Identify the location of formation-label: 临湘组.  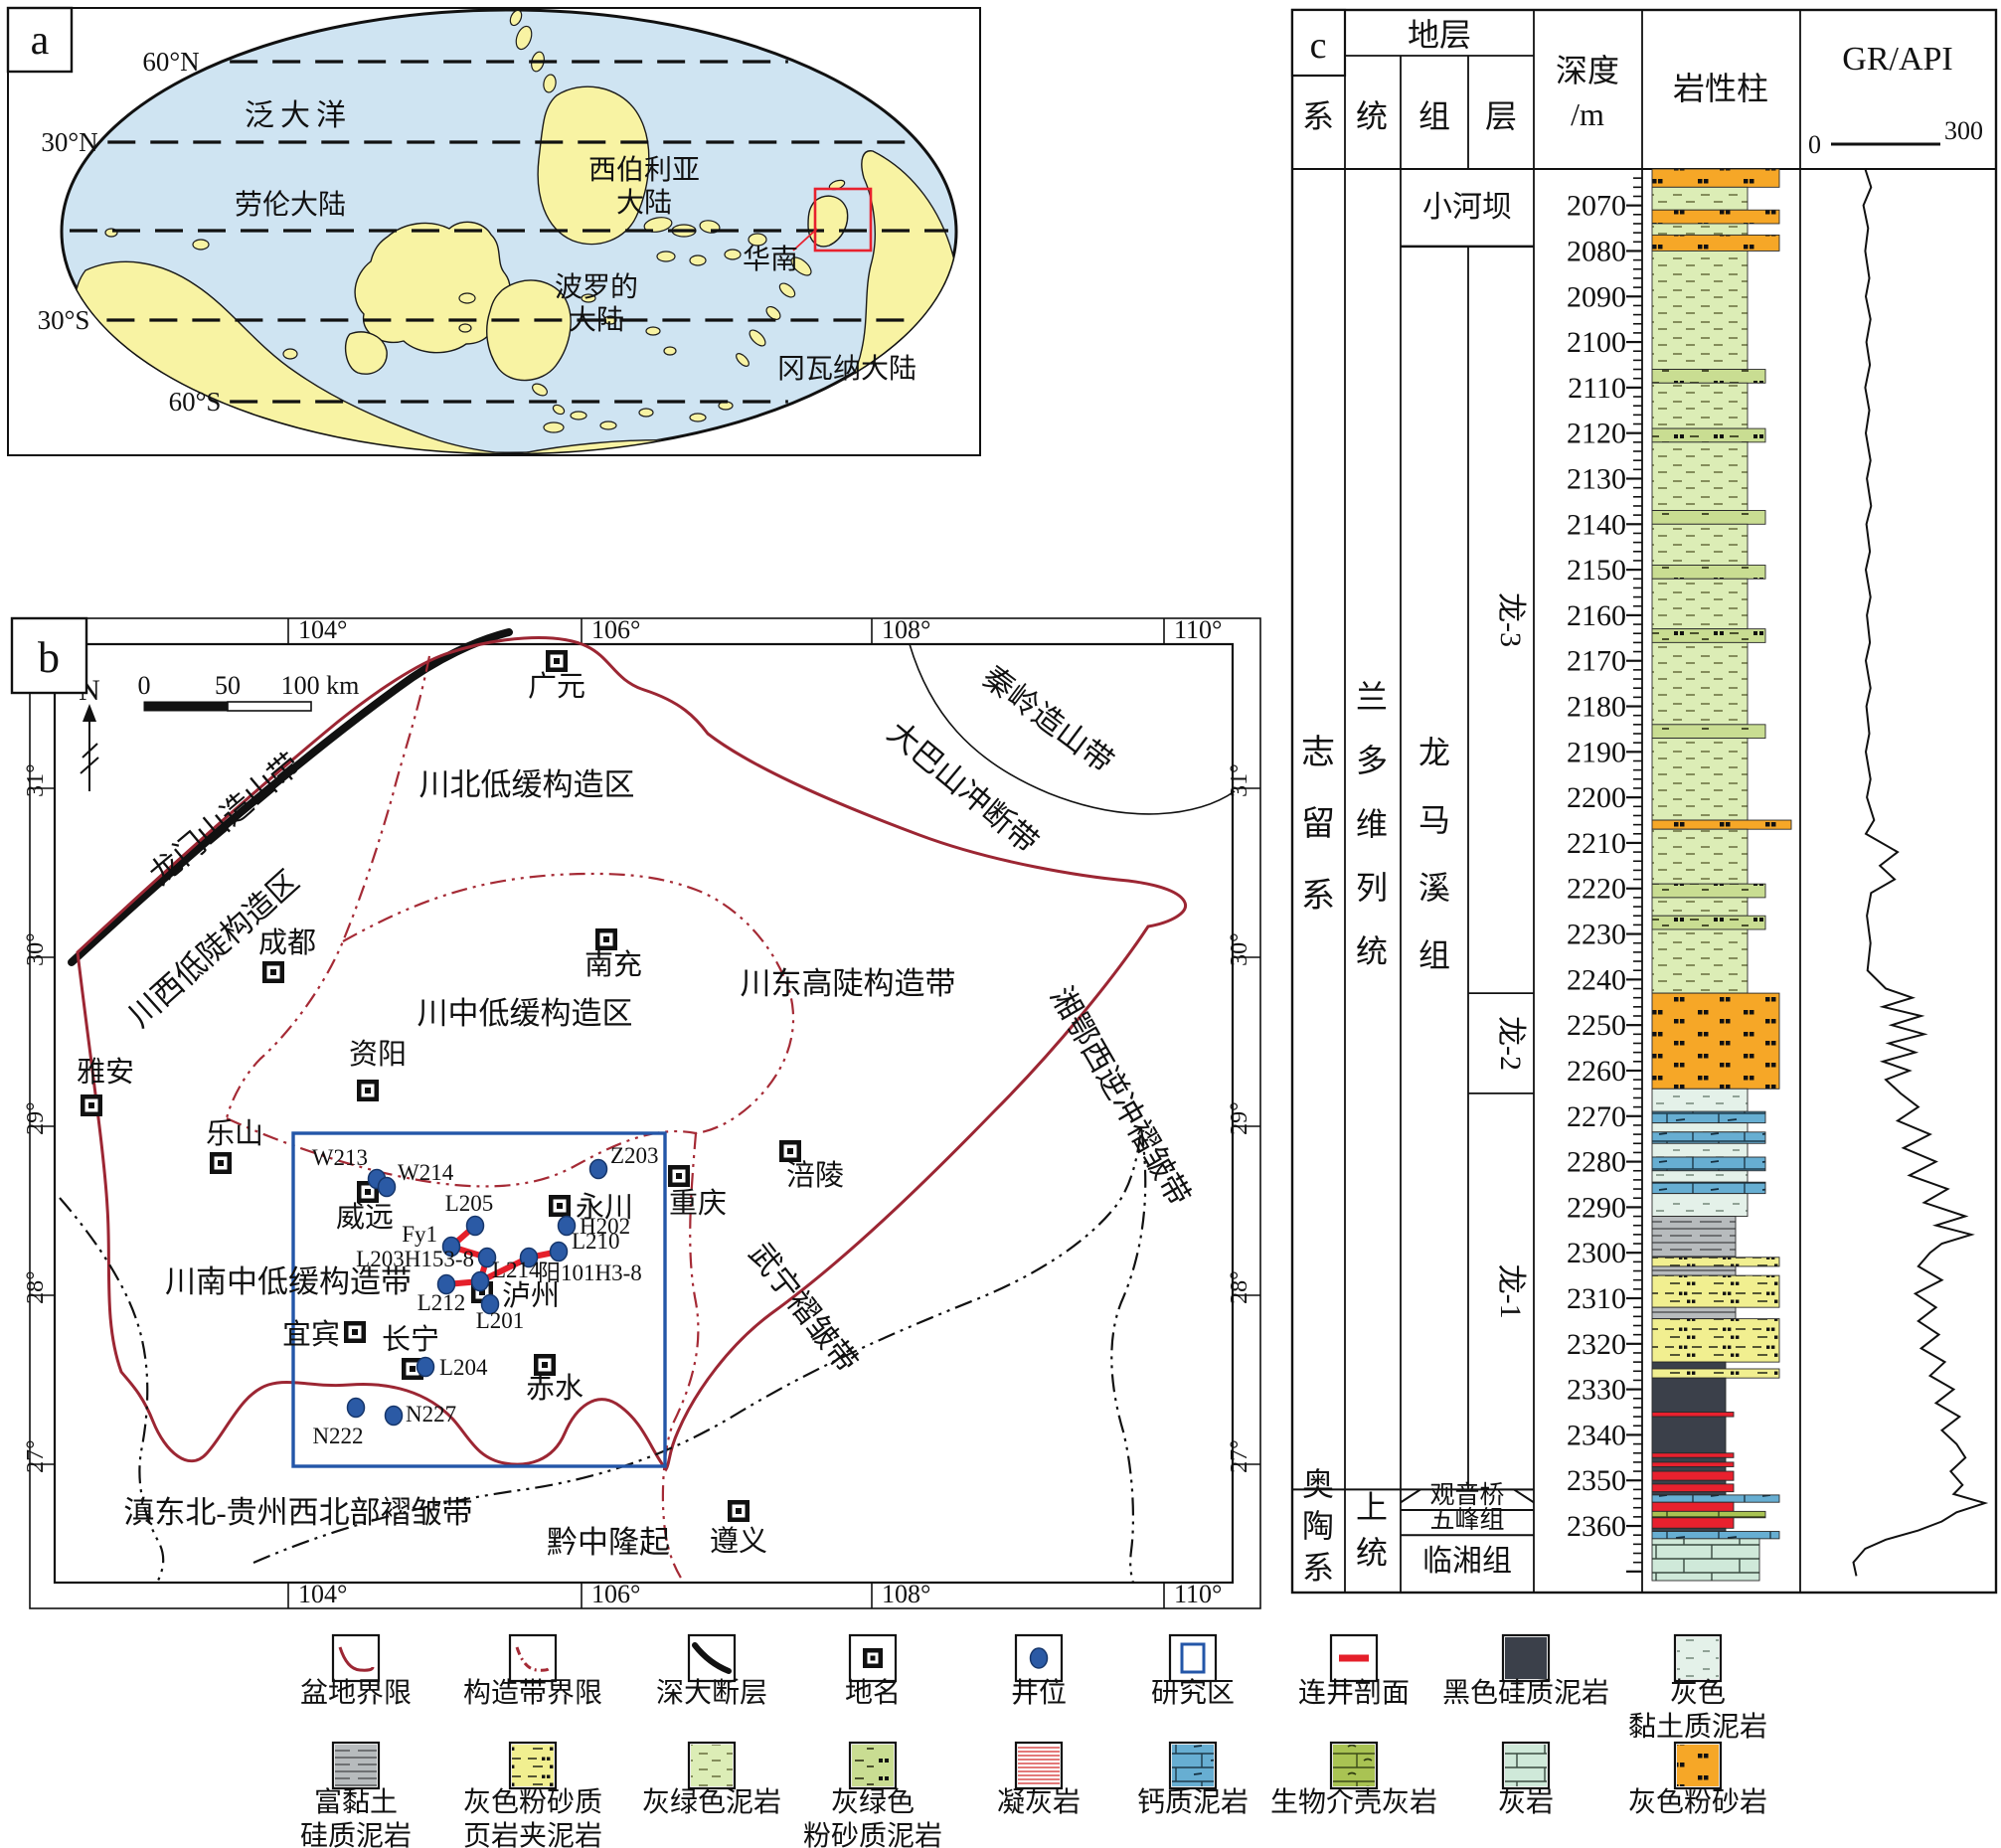
(1467, 1561).